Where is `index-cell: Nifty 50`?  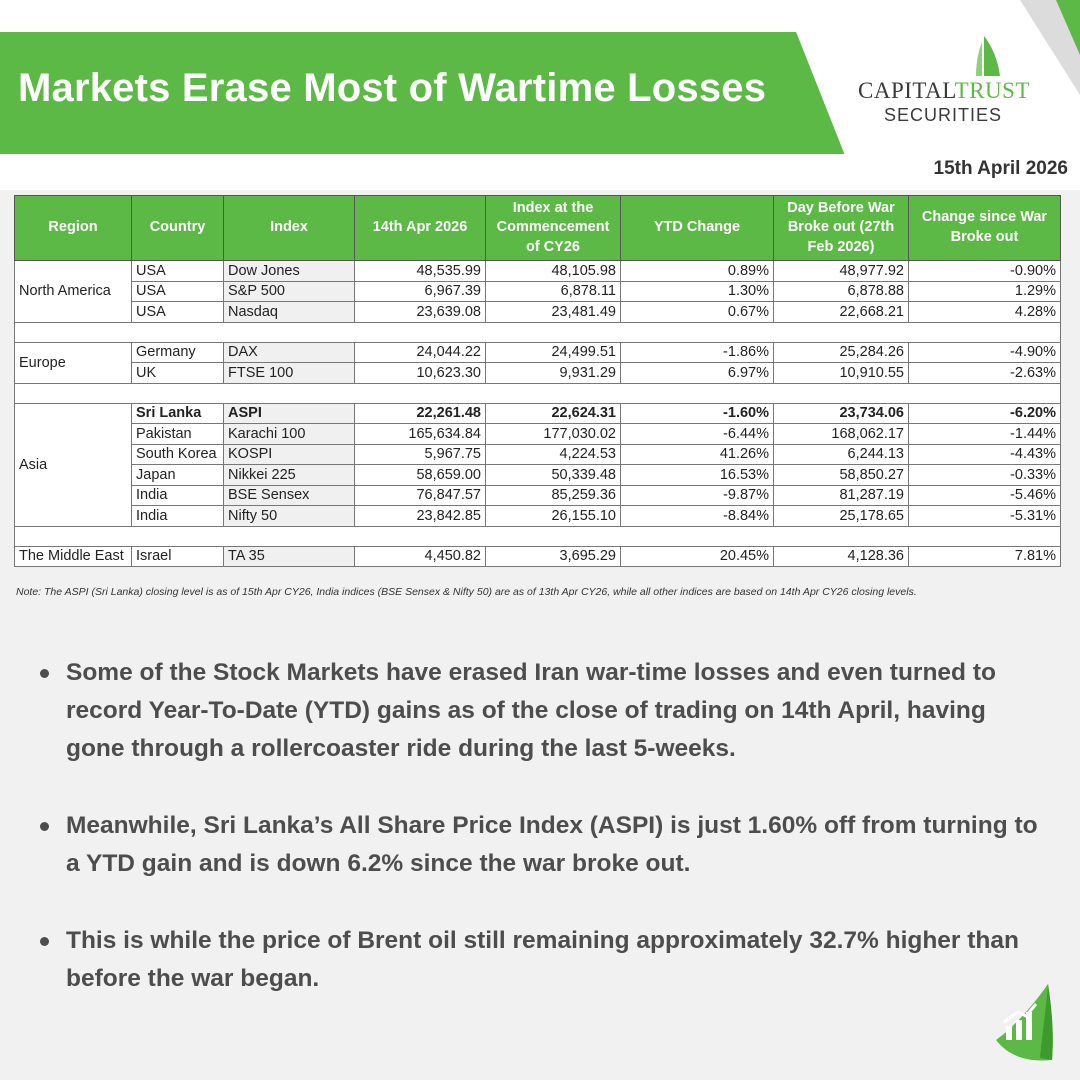 index-cell: Nifty 50 is located at coordinates (289, 516).